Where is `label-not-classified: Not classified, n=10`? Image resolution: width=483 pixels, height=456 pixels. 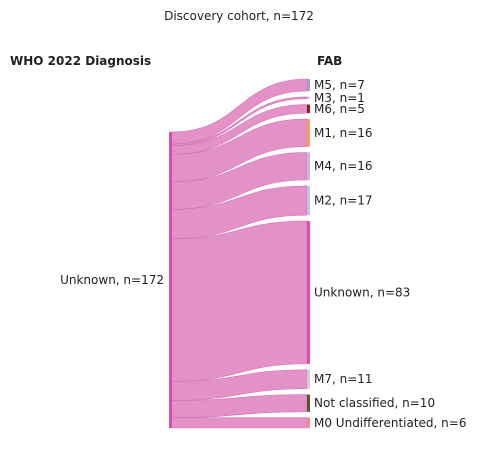 label-not-classified: Not classified, n=10 is located at coordinates (374, 403).